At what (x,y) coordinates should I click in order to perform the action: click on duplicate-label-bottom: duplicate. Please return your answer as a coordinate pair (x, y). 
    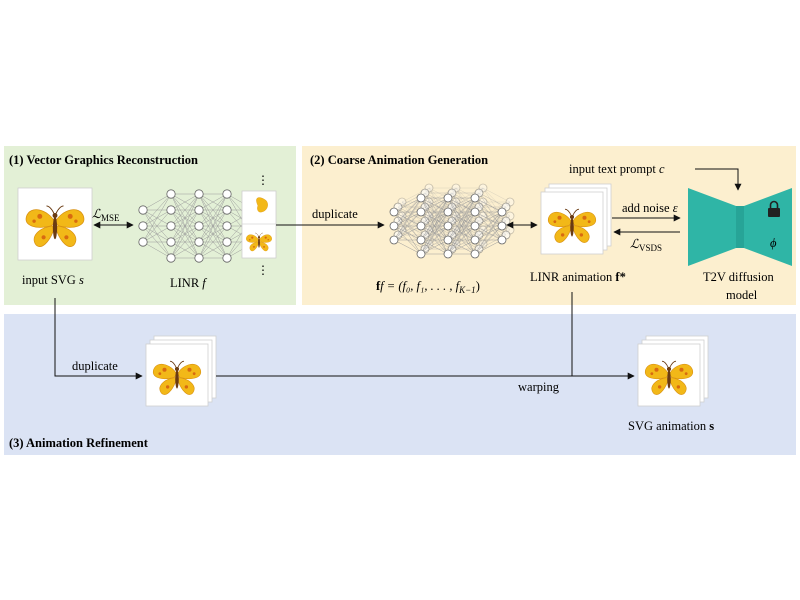
    Looking at the image, I should click on (95, 366).